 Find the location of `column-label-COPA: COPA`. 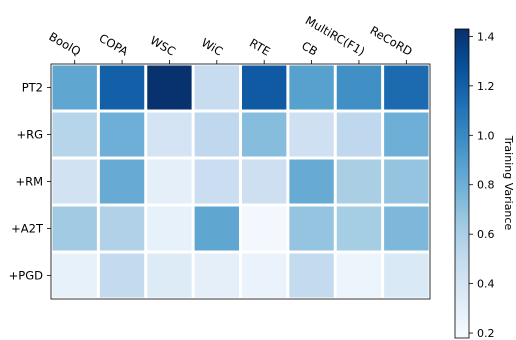

column-label-COPA: COPA is located at coordinates (114, 45).